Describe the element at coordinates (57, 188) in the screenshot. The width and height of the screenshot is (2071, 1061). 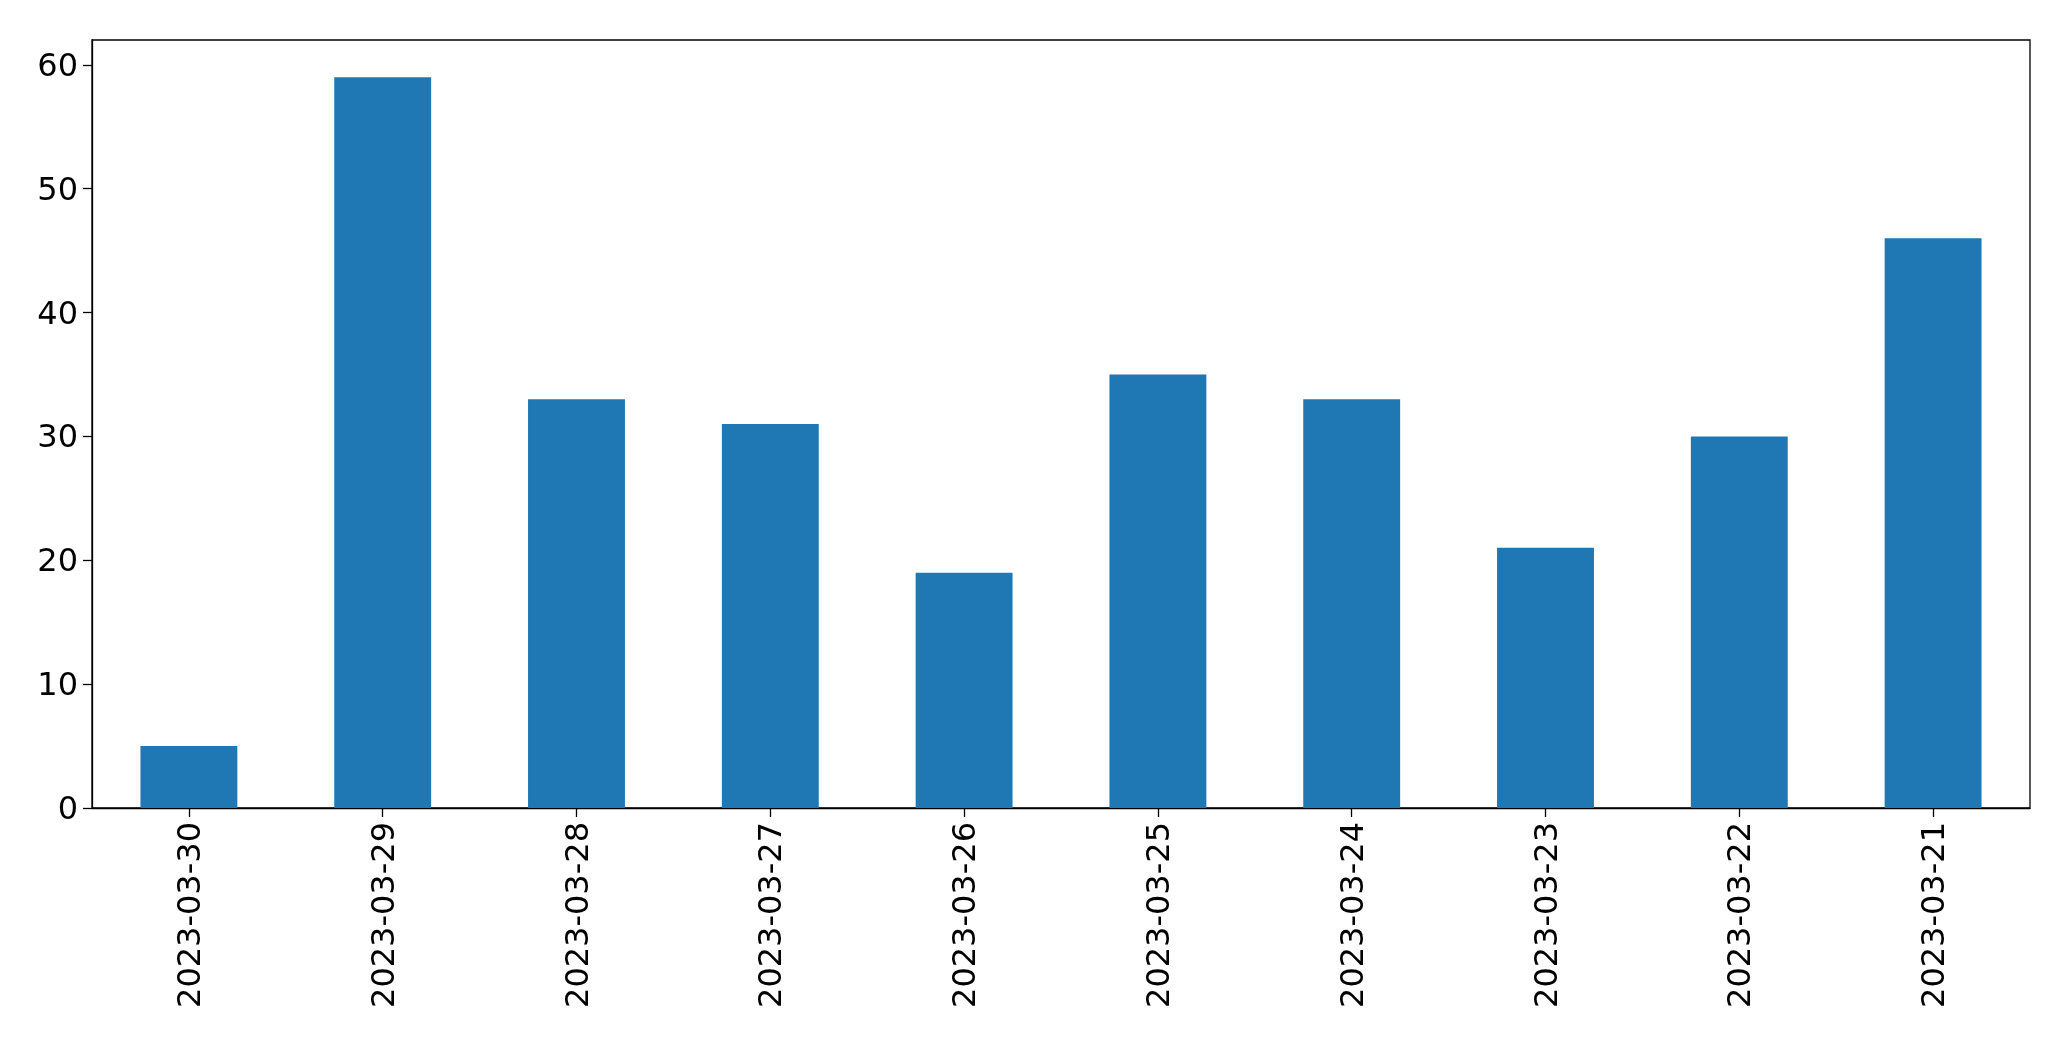
I see `y-tick-label: 50` at that location.